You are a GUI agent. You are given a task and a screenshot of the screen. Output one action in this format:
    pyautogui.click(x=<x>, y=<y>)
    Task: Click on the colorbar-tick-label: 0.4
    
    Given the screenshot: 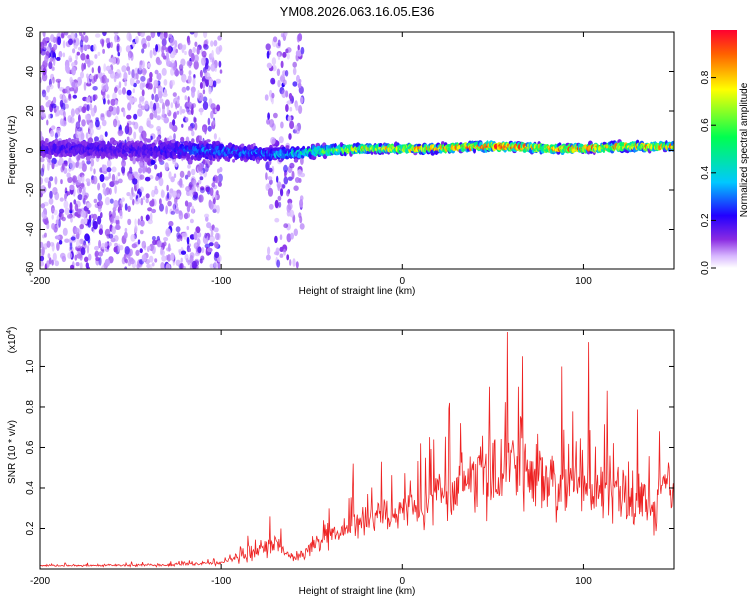 What is the action you would take?
    pyautogui.click(x=705, y=172)
    